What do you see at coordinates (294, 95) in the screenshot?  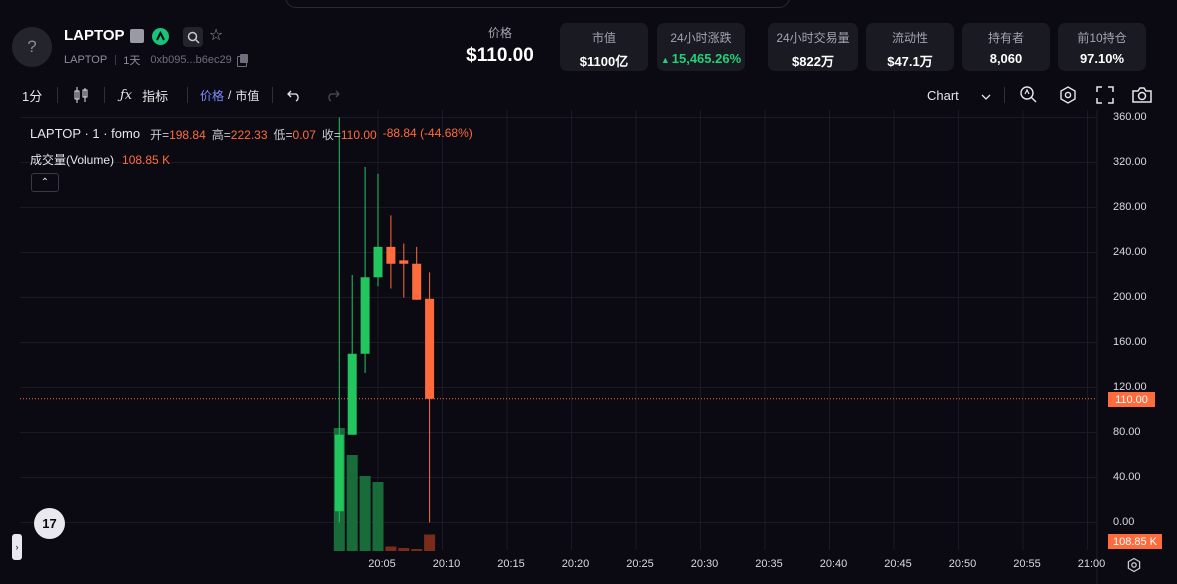 I see `undo-icon` at bounding box center [294, 95].